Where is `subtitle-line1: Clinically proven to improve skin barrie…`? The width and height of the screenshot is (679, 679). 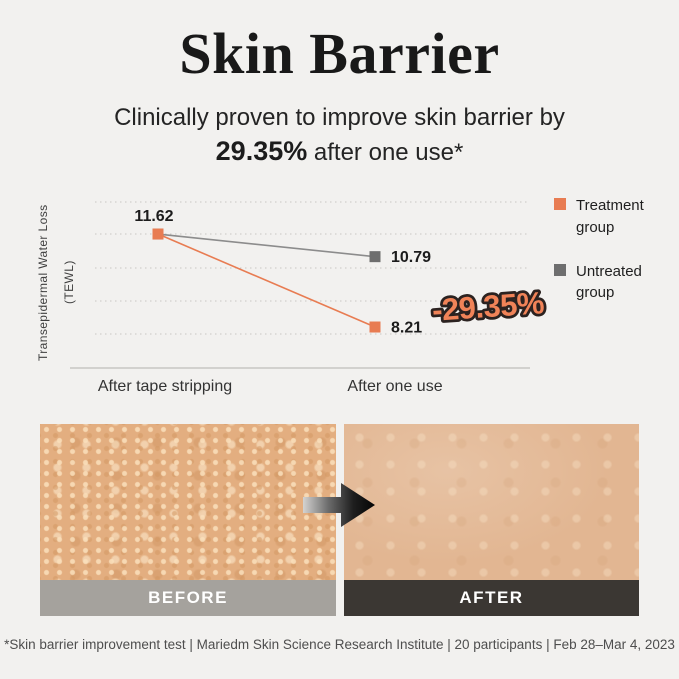 subtitle-line1: Clinically proven to improve skin barrie… is located at coordinates (339, 117).